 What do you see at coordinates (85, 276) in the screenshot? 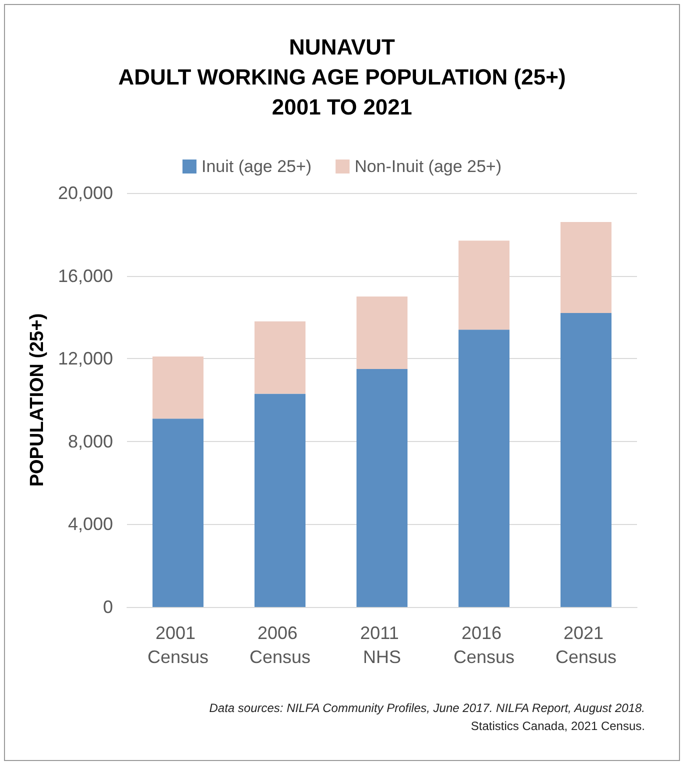
I see `y-tick-label: 16,000` at bounding box center [85, 276].